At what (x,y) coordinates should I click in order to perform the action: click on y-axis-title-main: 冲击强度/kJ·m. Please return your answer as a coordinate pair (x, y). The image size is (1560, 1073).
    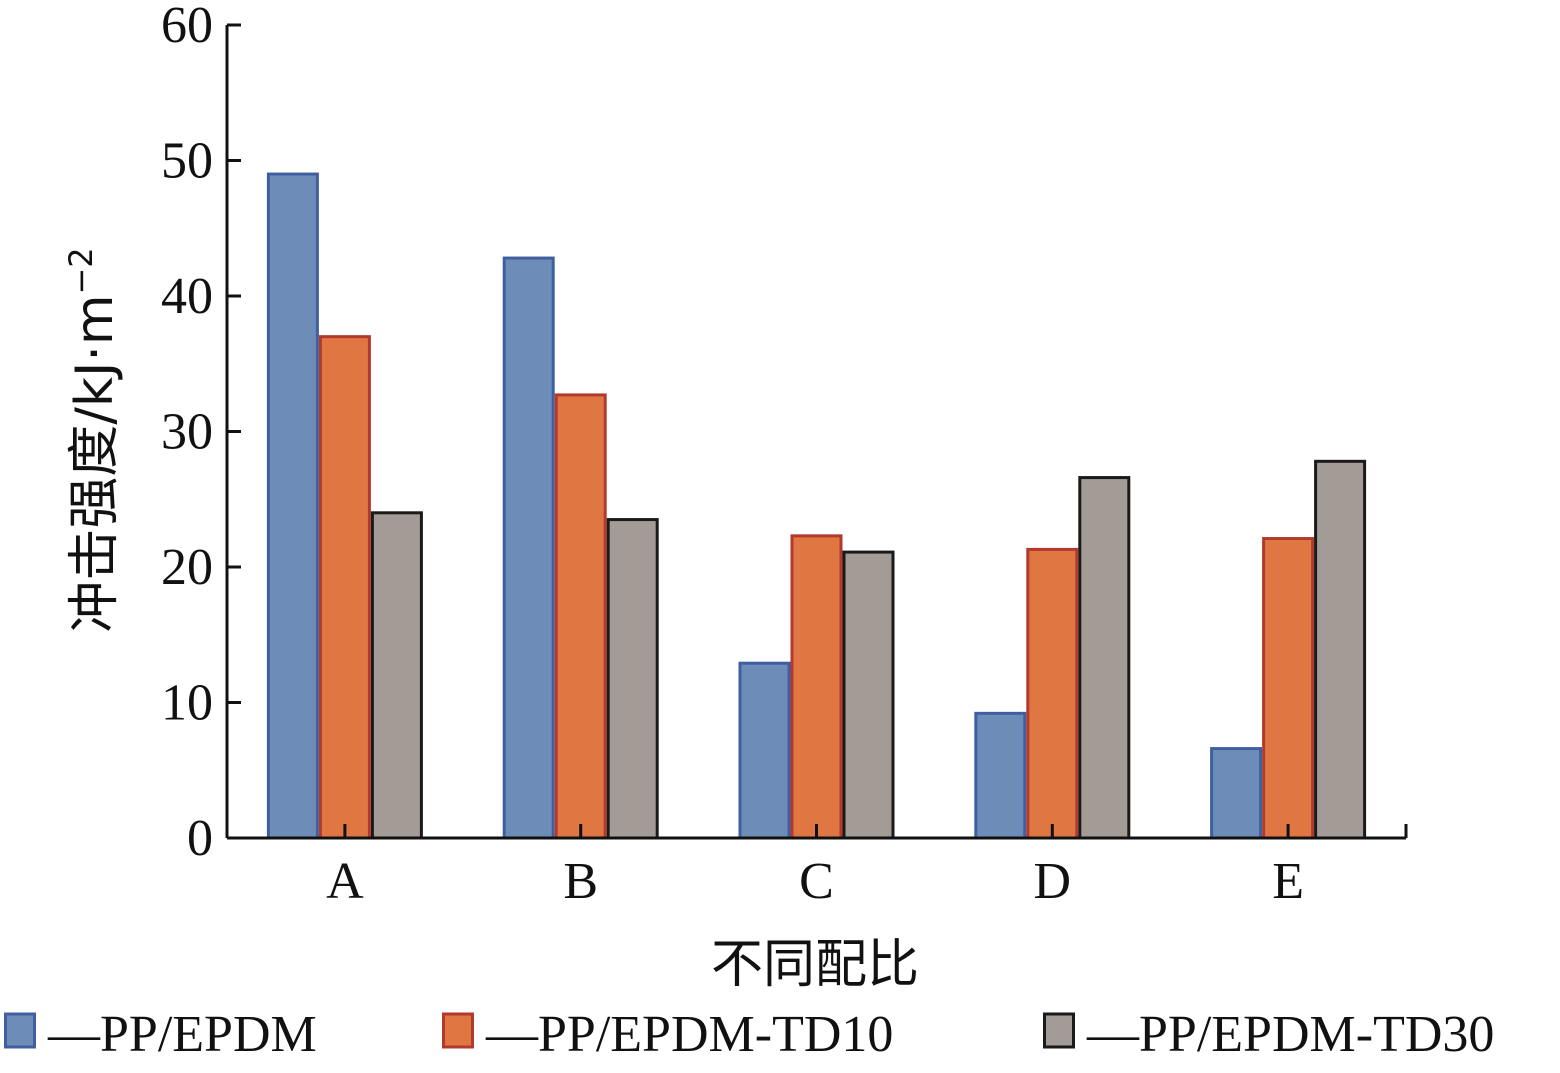
    Looking at the image, I should click on (95, 464).